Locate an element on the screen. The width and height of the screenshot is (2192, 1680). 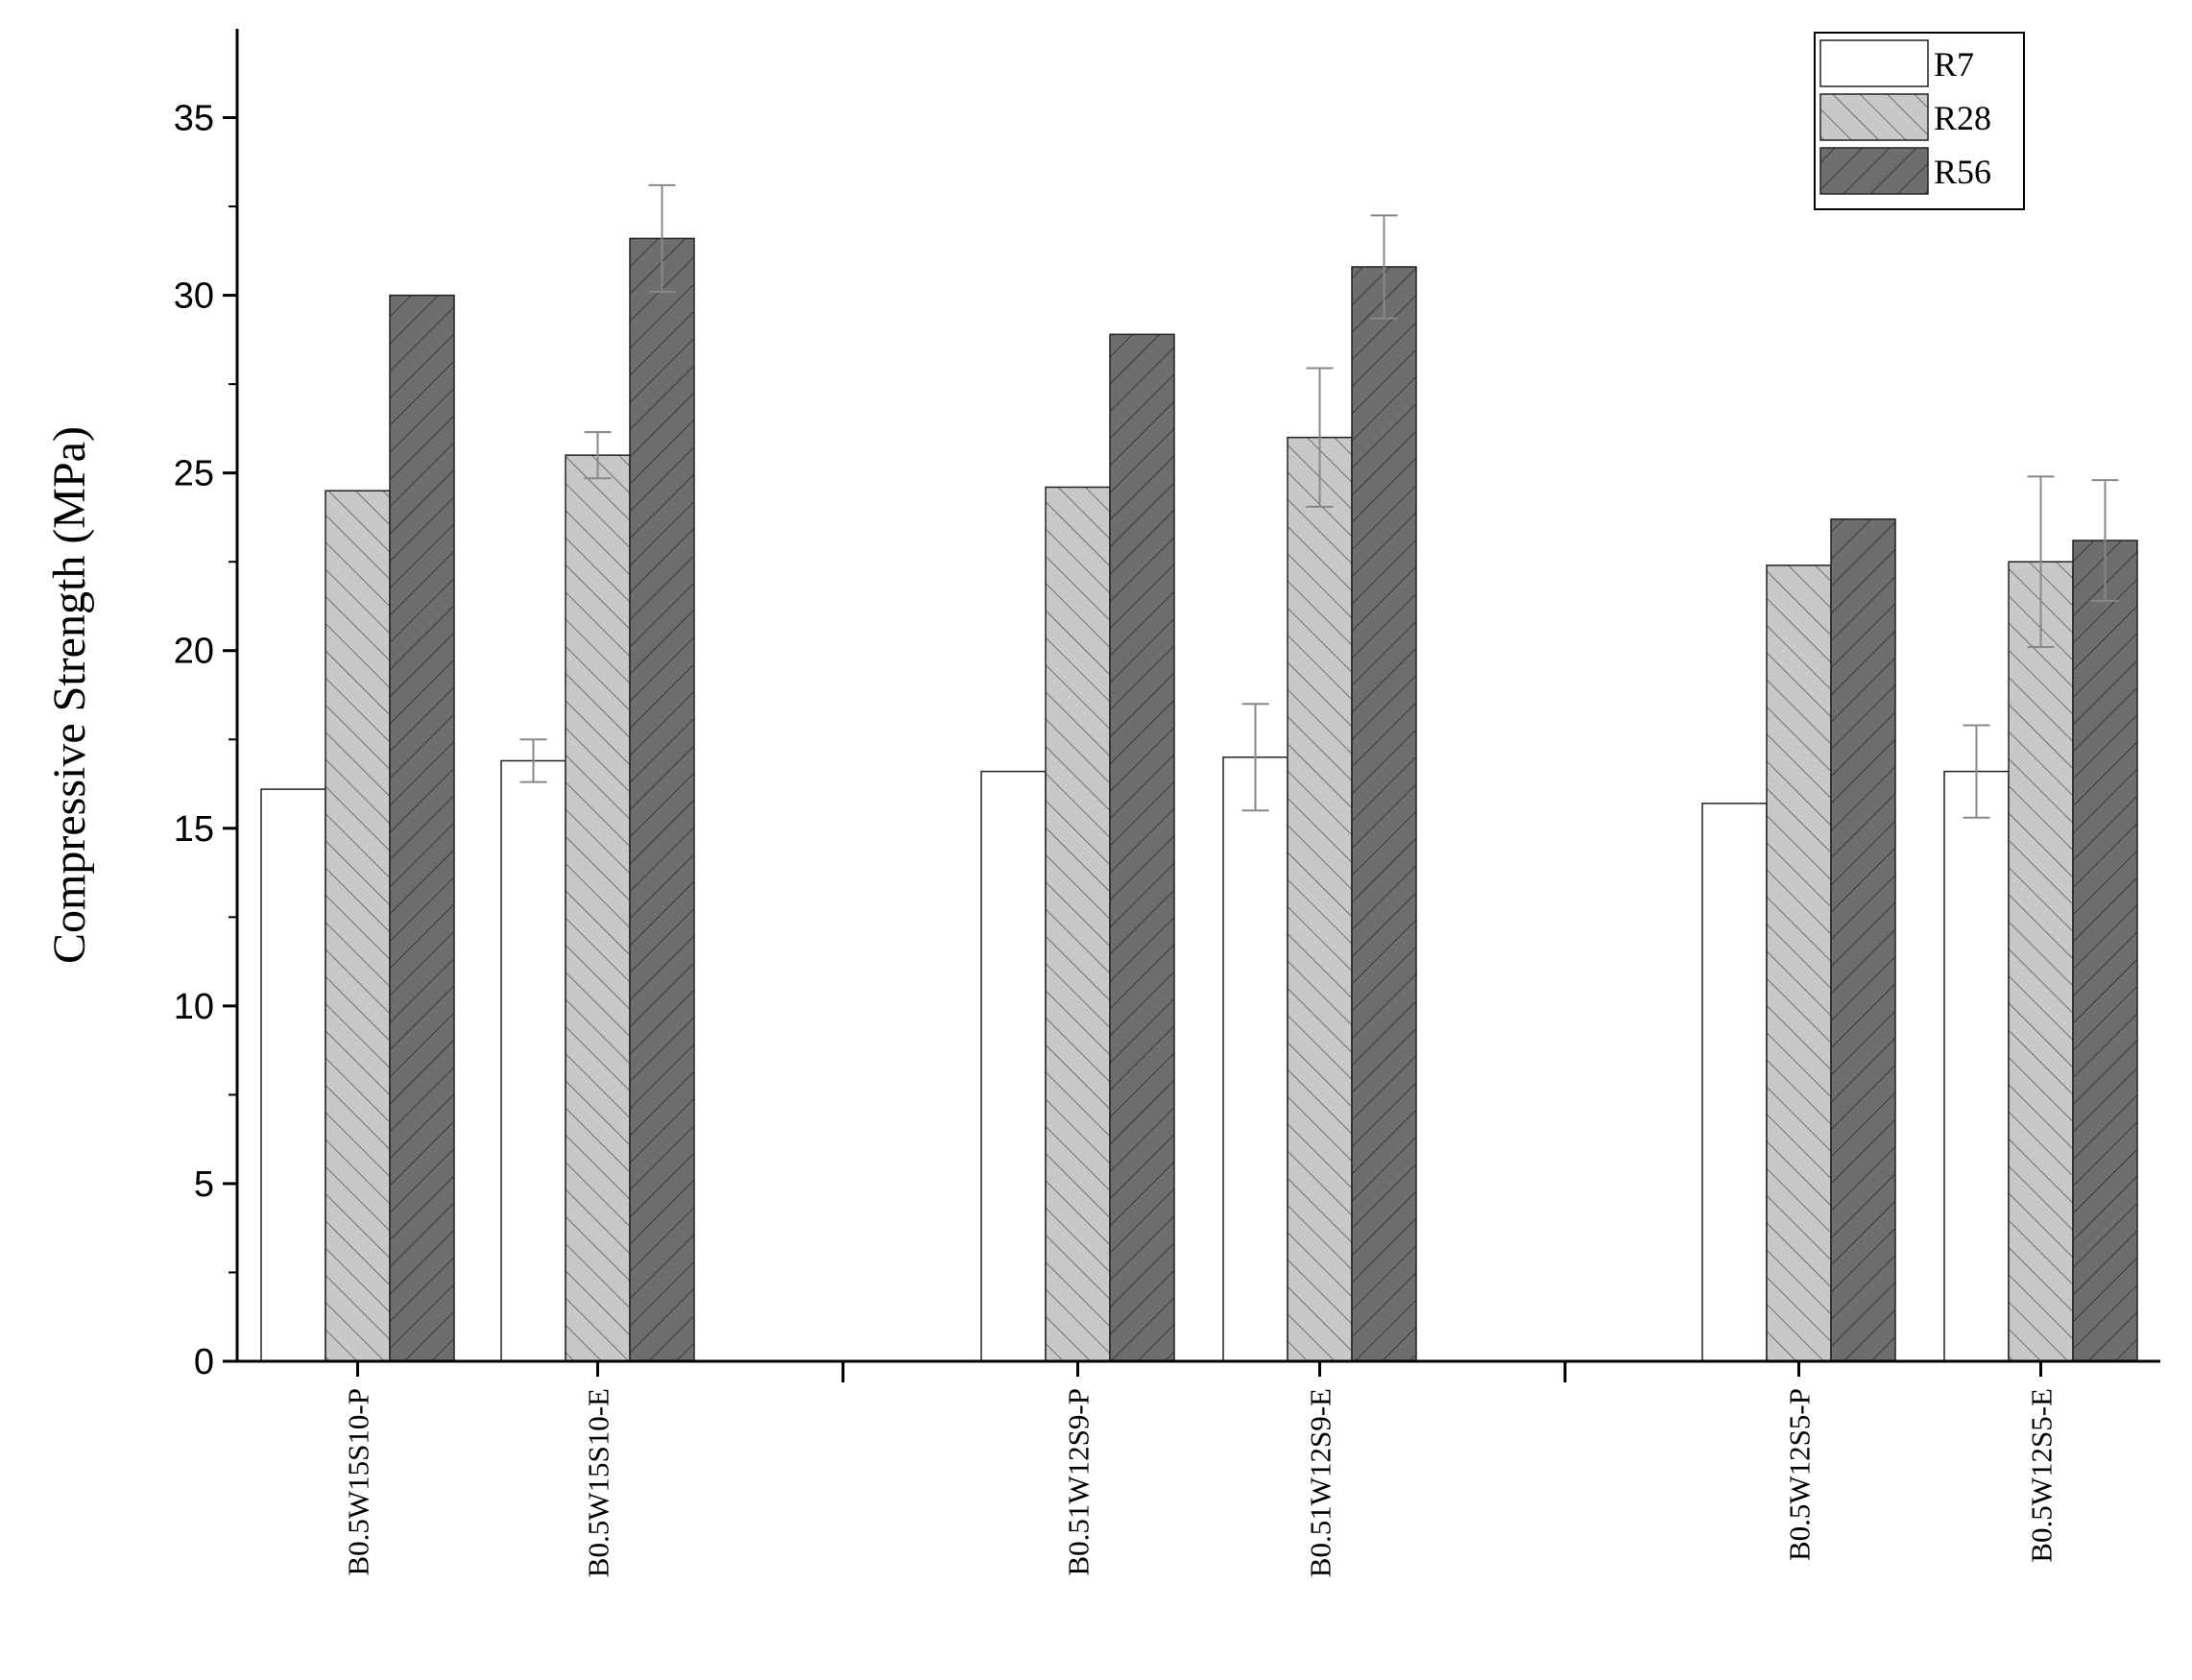
legend-label-r7: R7 is located at coordinates (1954, 64).